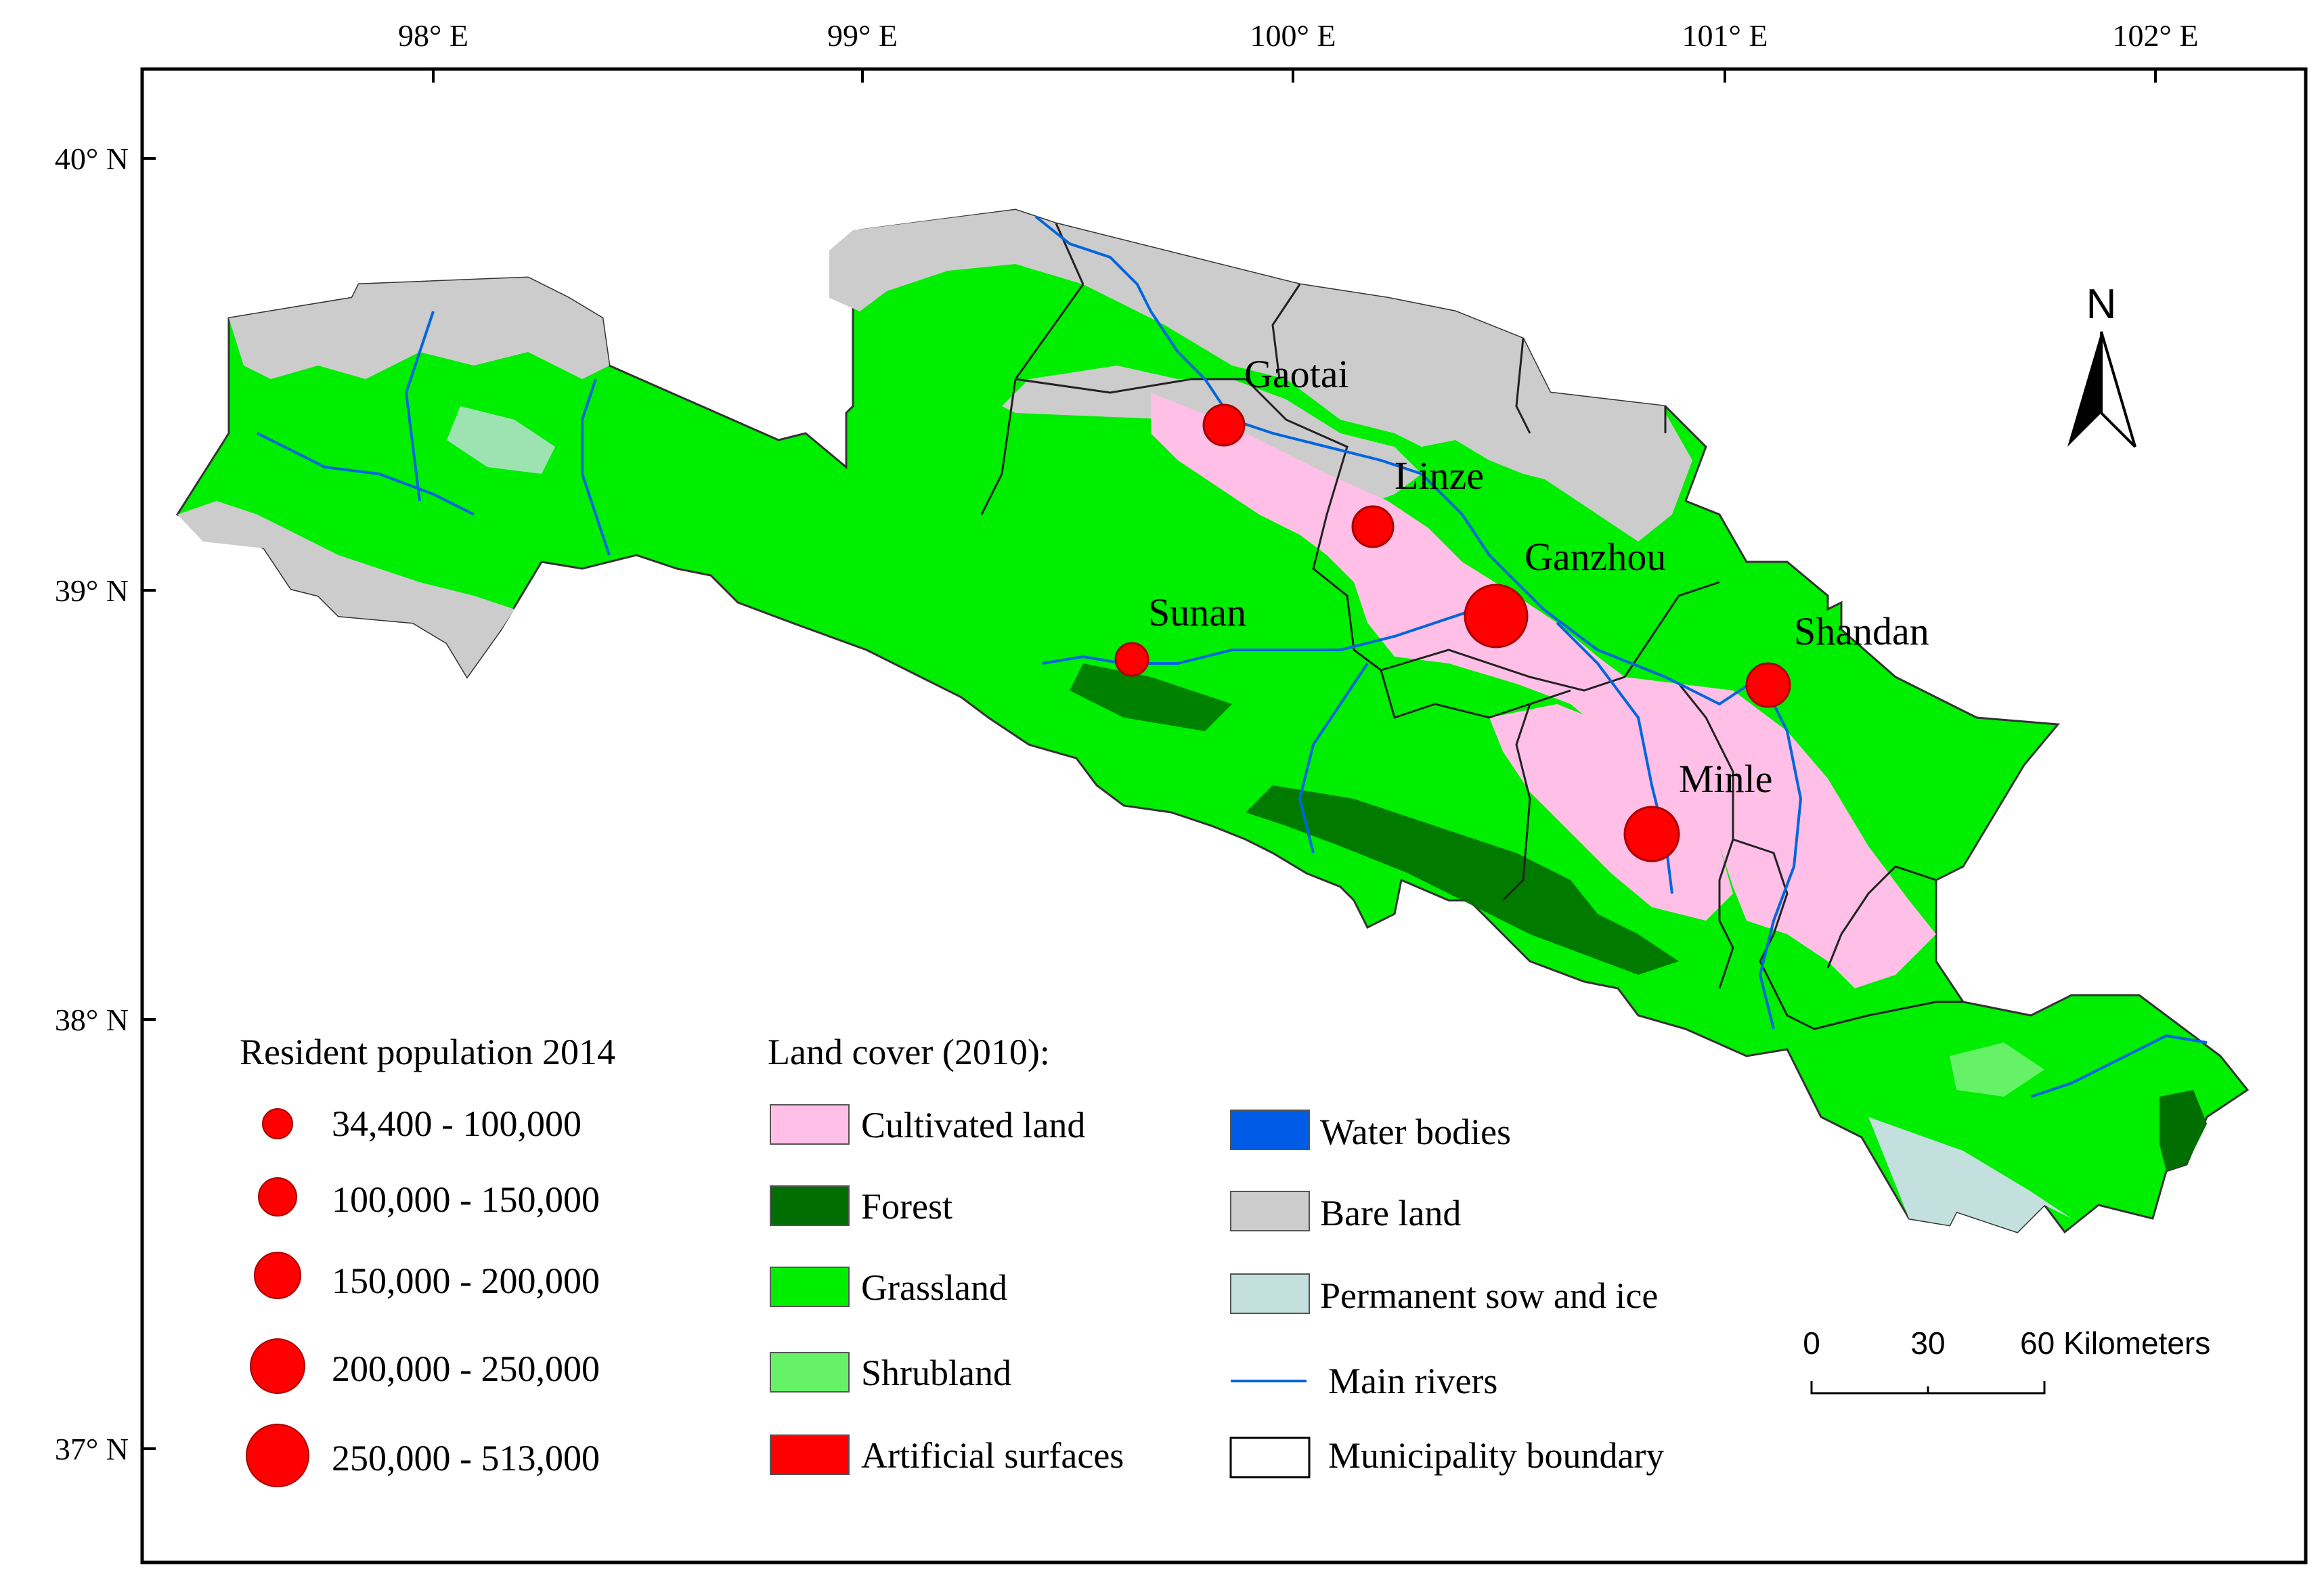 The image size is (2324, 1578). I want to click on lat-tick-label: 39° N, so click(92, 590).